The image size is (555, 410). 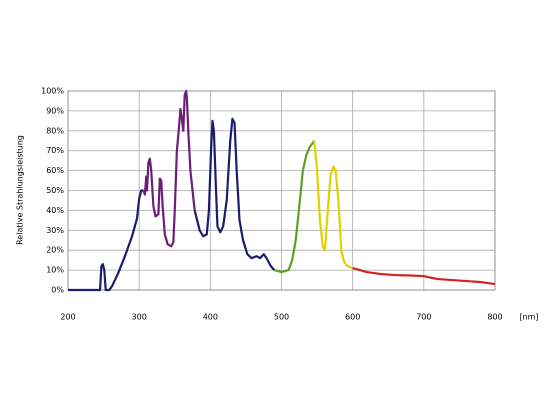 What do you see at coordinates (55, 250) in the screenshot?
I see `y-tick-label: 20%` at bounding box center [55, 250].